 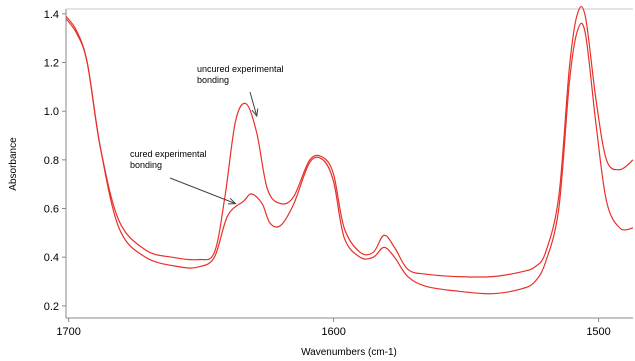 What do you see at coordinates (333, 332) in the screenshot?
I see `x-tick-label: 1600` at bounding box center [333, 332].